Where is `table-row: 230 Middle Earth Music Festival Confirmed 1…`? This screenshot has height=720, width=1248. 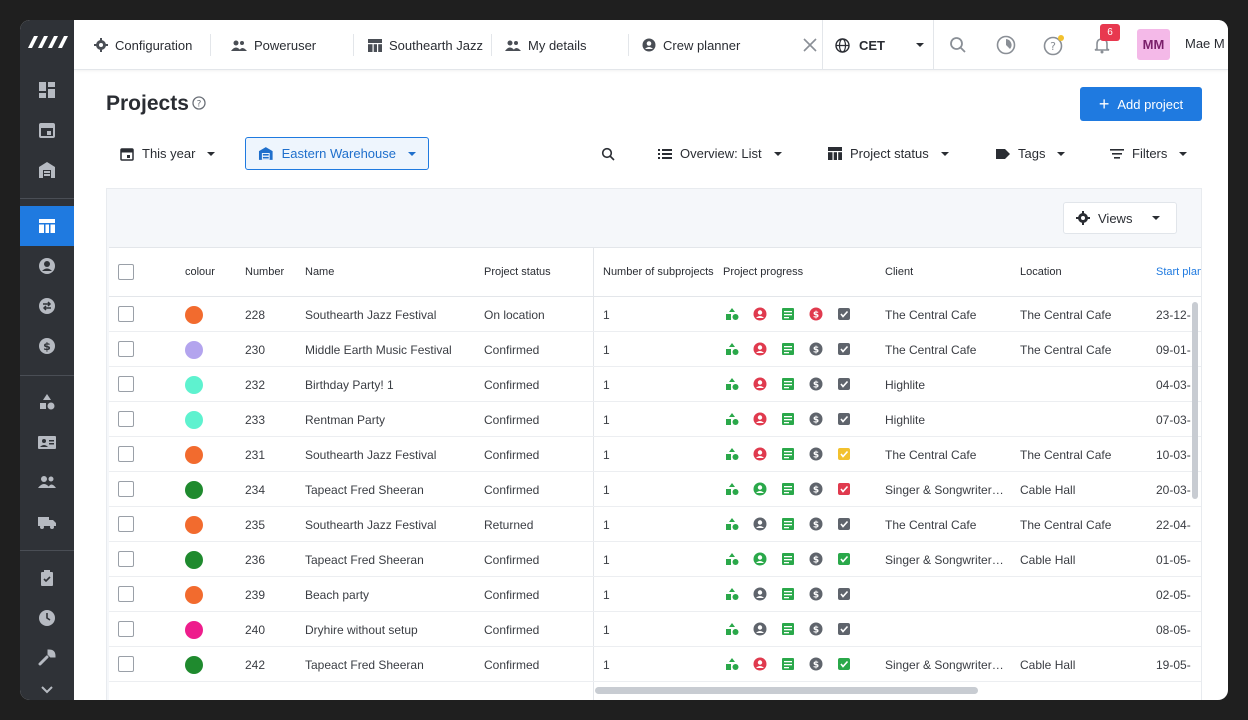
table-row: 230 Middle Earth Music Festival Confirmed 1… is located at coordinates (655, 349).